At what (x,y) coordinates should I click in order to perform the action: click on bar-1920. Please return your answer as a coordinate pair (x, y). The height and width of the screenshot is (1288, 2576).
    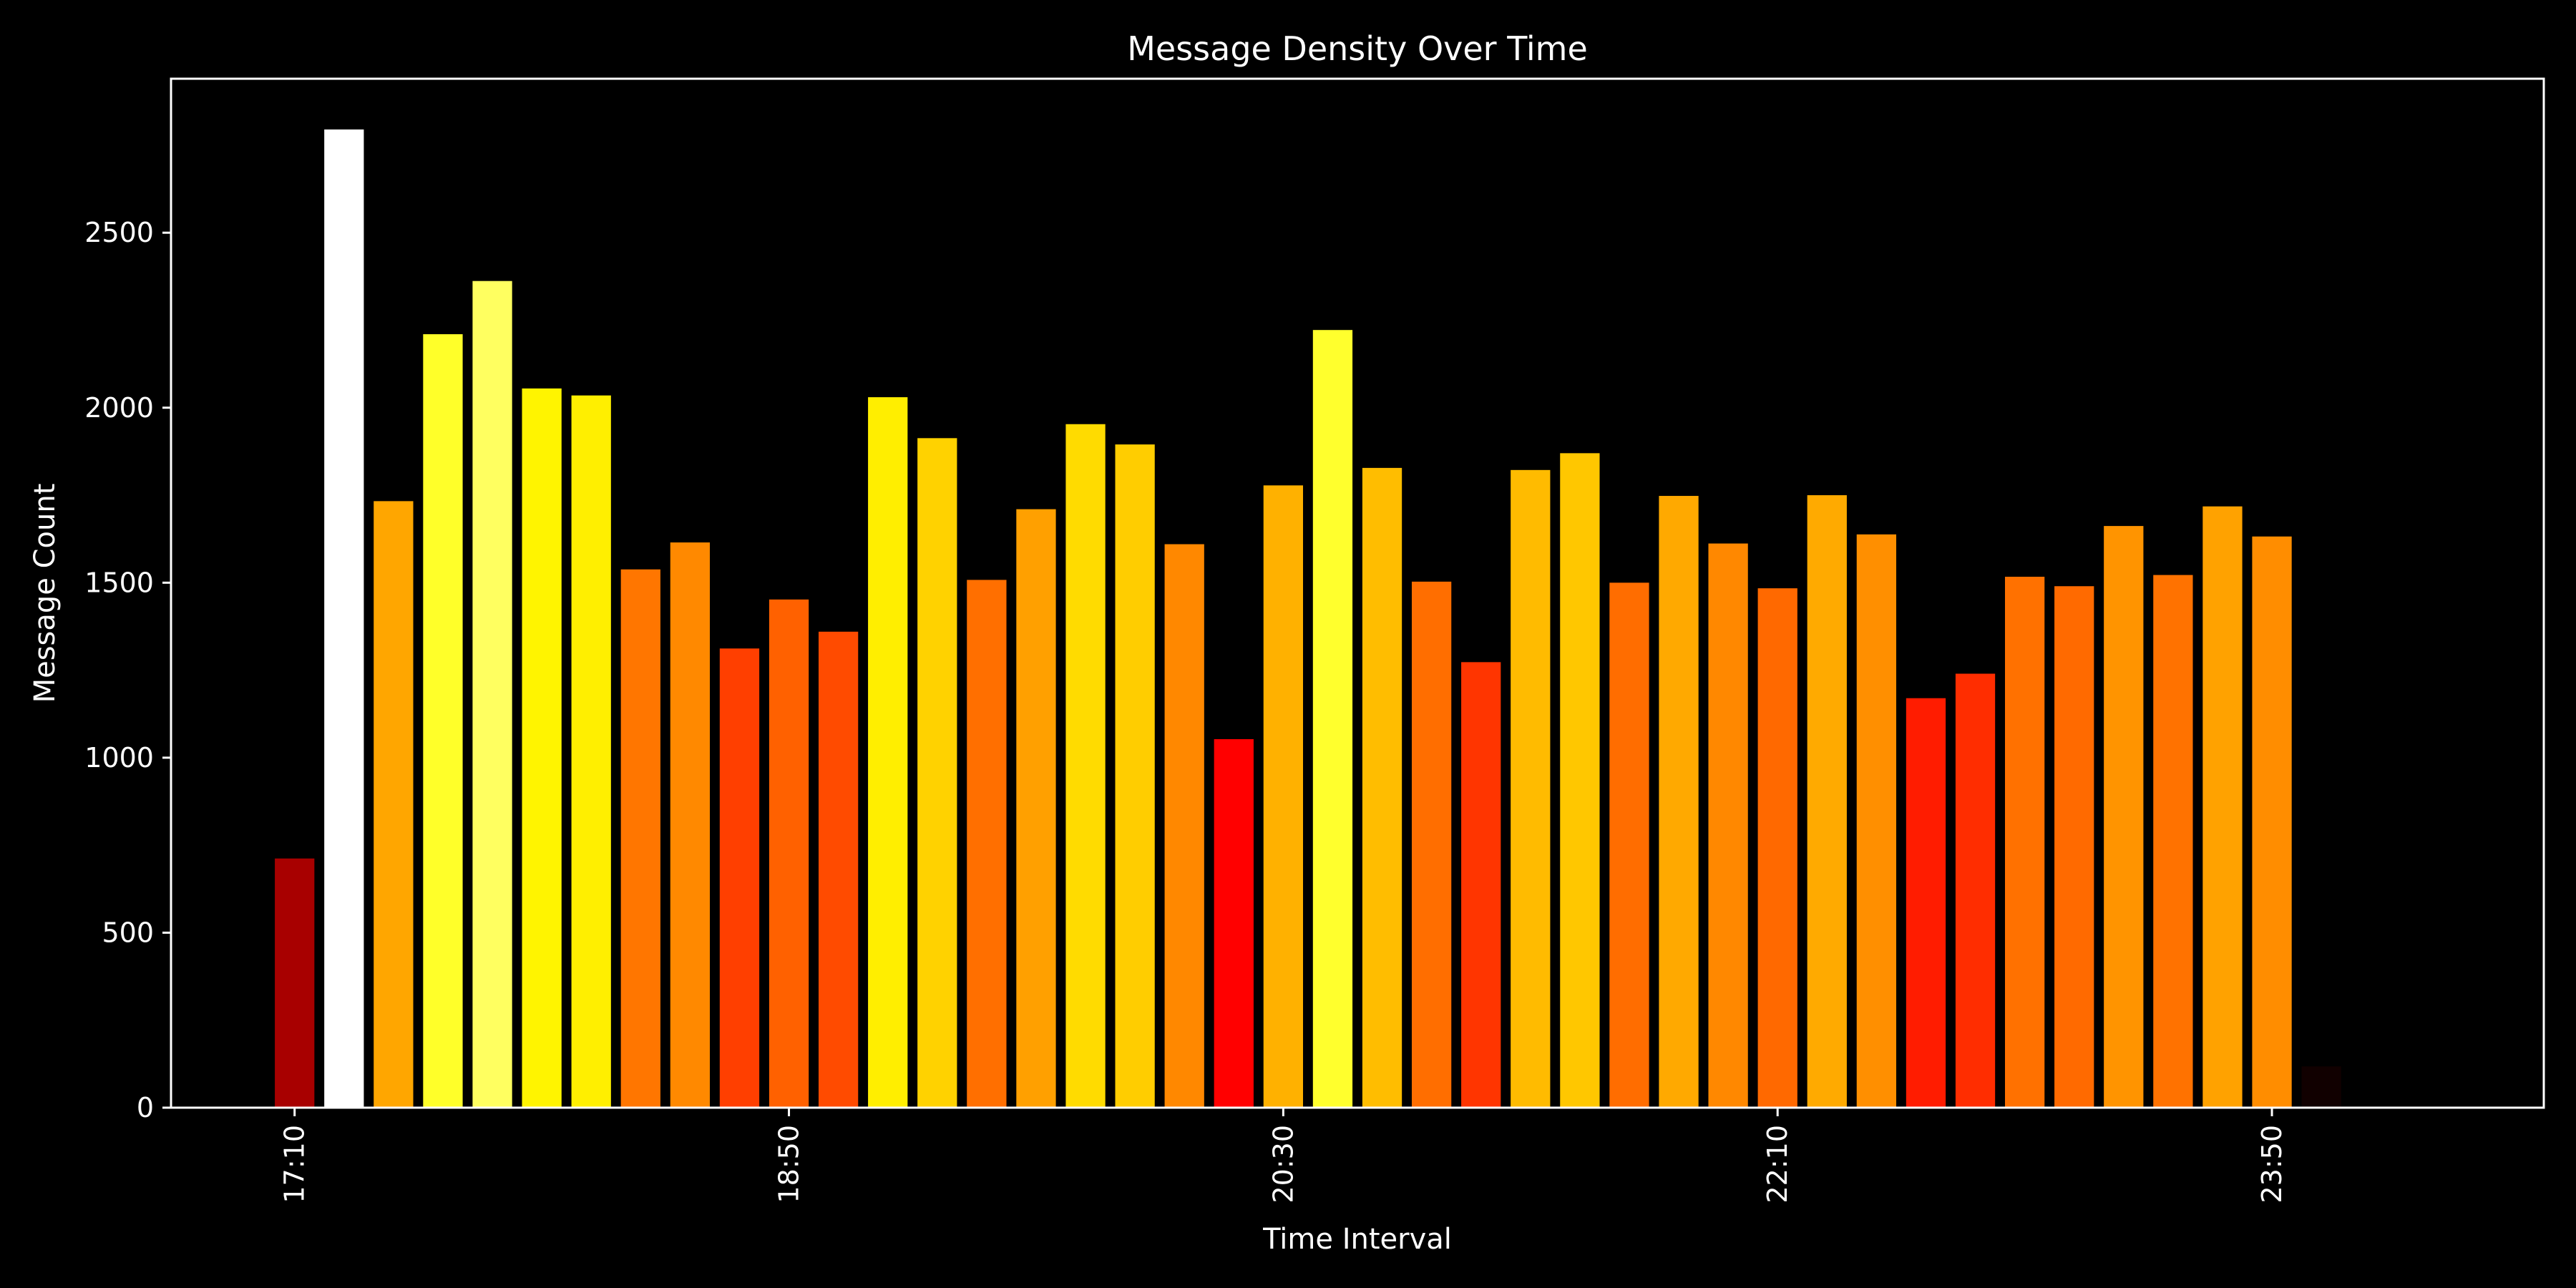
    Looking at the image, I should click on (937, 773).